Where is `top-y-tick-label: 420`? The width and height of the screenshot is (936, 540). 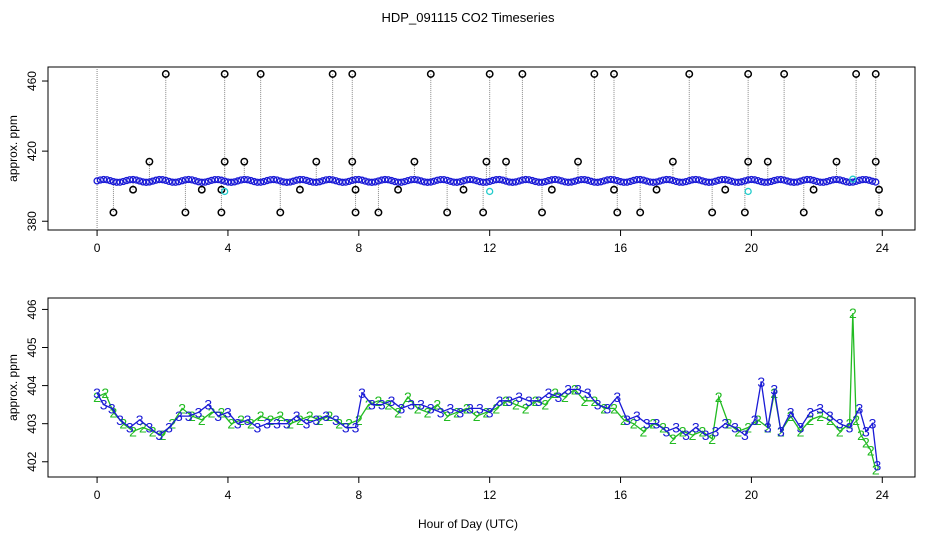 top-y-tick-label: 420 is located at coordinates (32, 151).